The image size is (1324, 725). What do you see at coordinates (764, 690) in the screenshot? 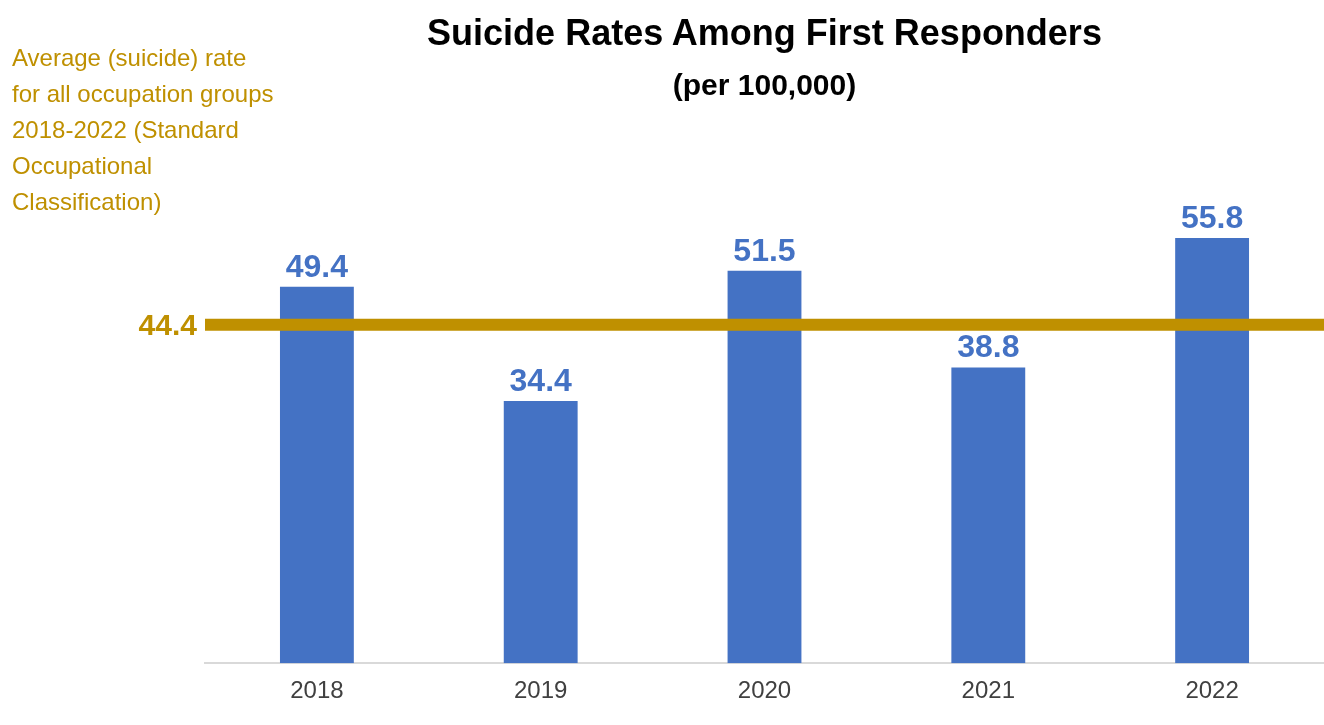
I see `x-tick-label: 2020` at bounding box center [764, 690].